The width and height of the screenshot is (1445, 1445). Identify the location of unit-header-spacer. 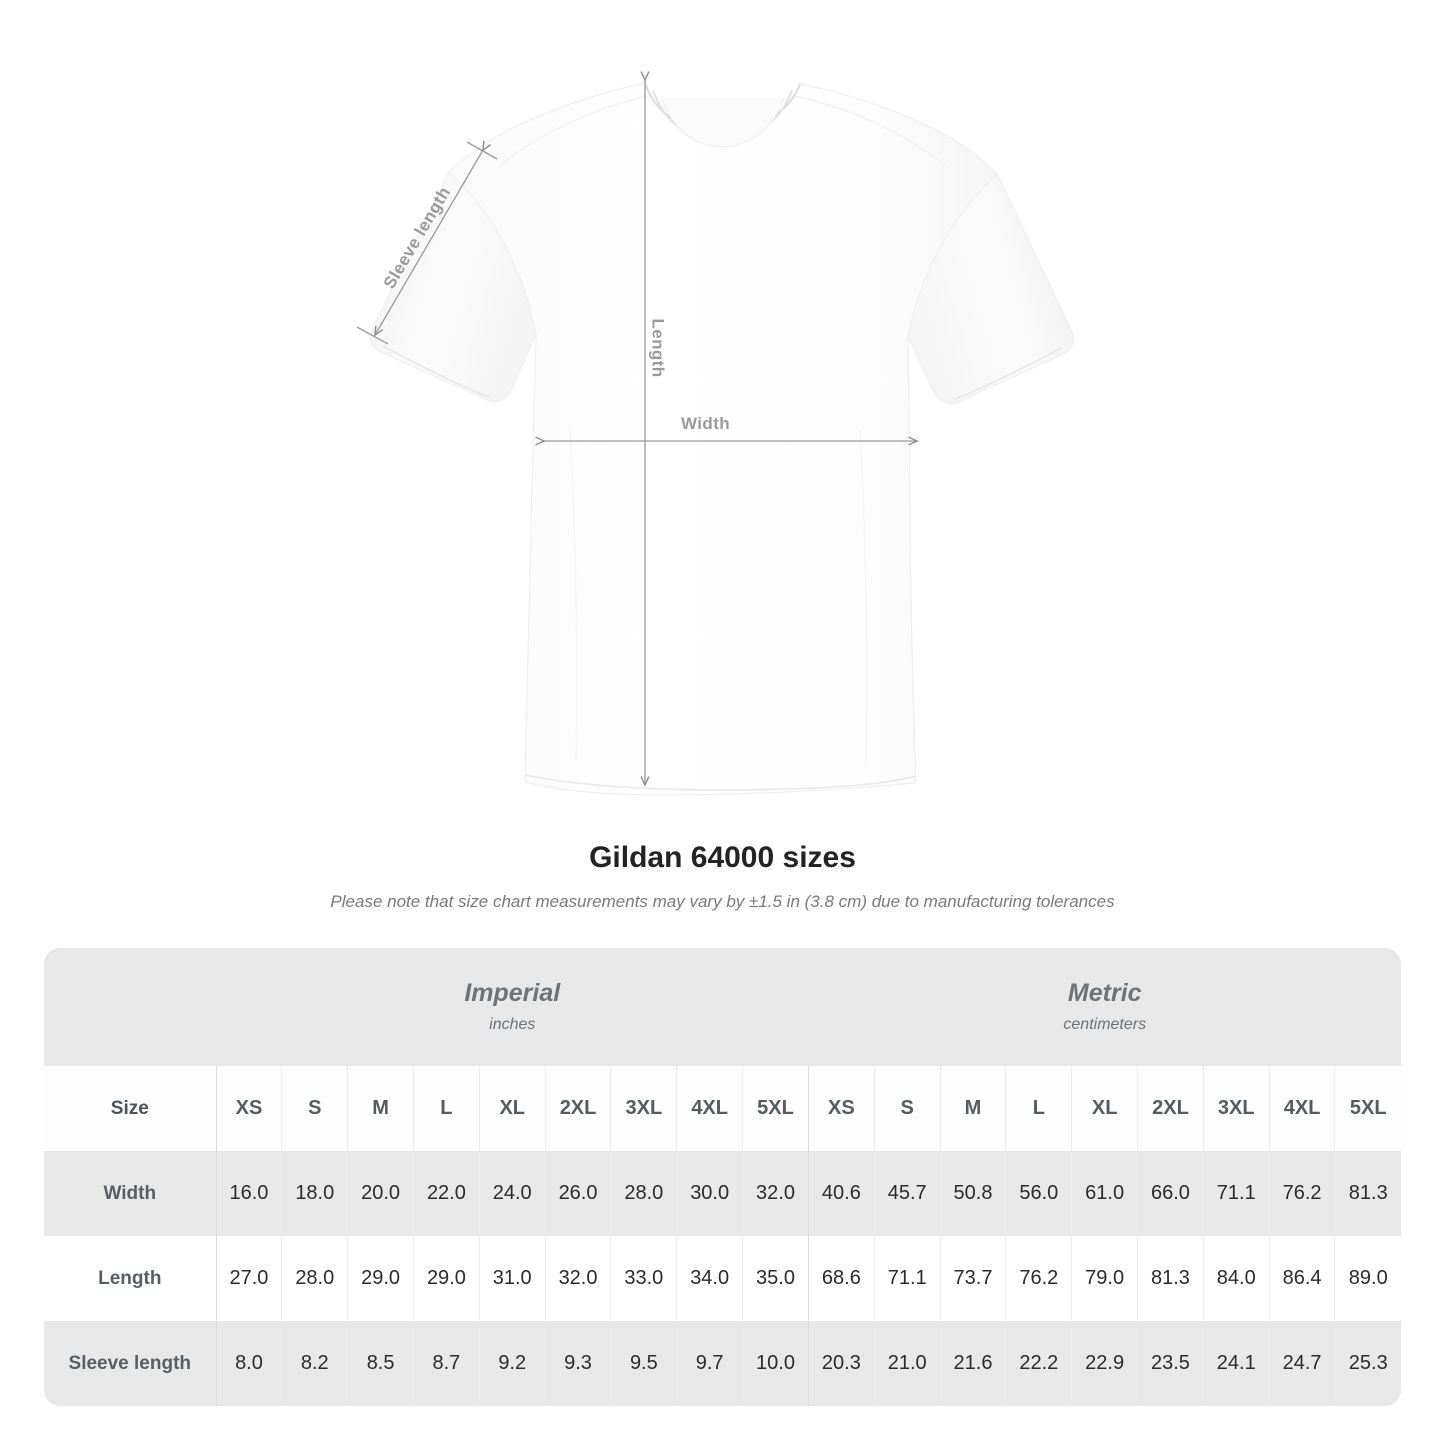
(130, 1007).